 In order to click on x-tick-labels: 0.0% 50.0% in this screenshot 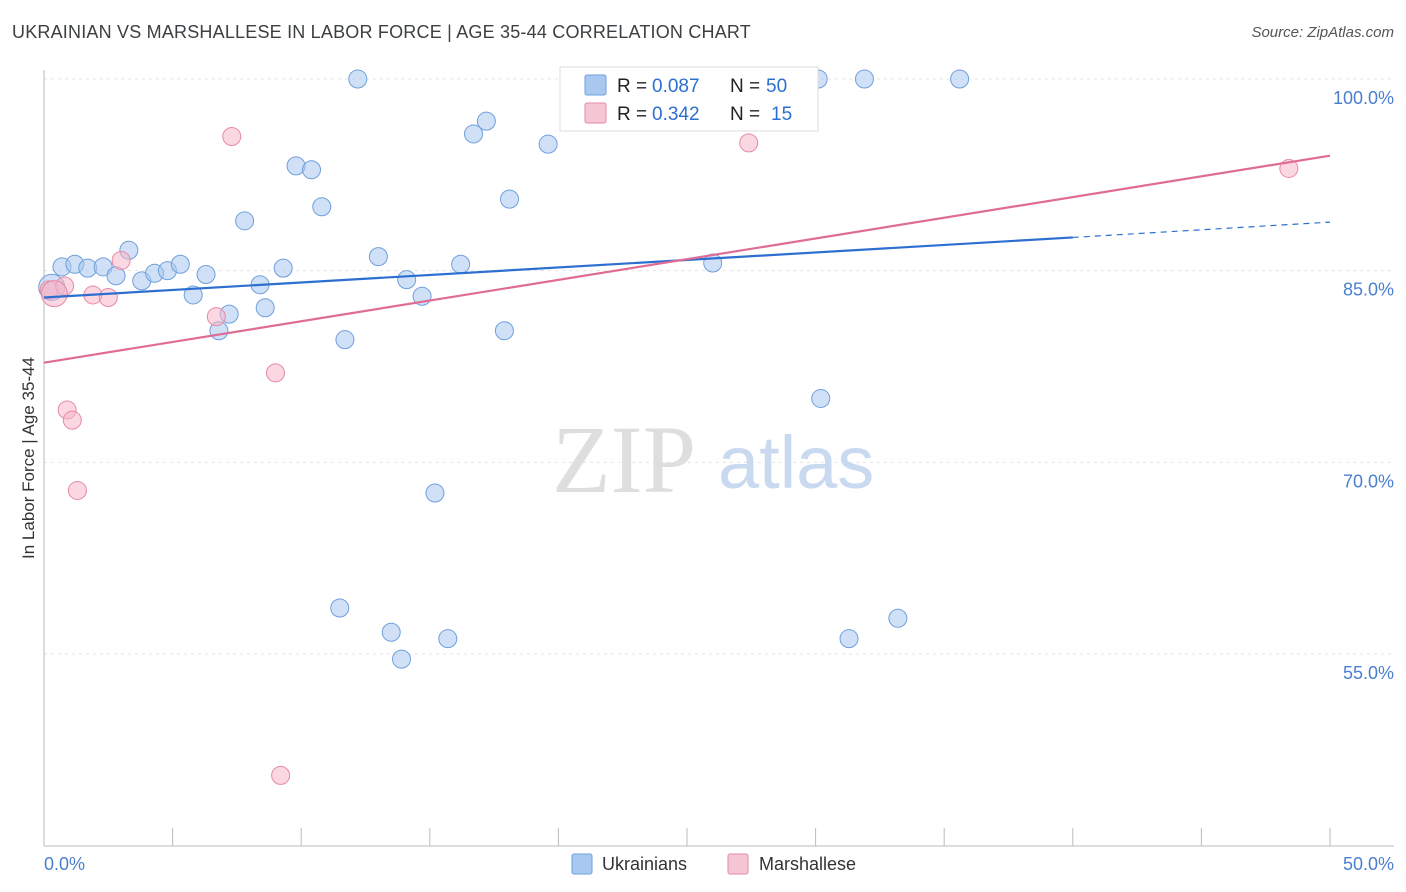, I will do `click(719, 864)`.